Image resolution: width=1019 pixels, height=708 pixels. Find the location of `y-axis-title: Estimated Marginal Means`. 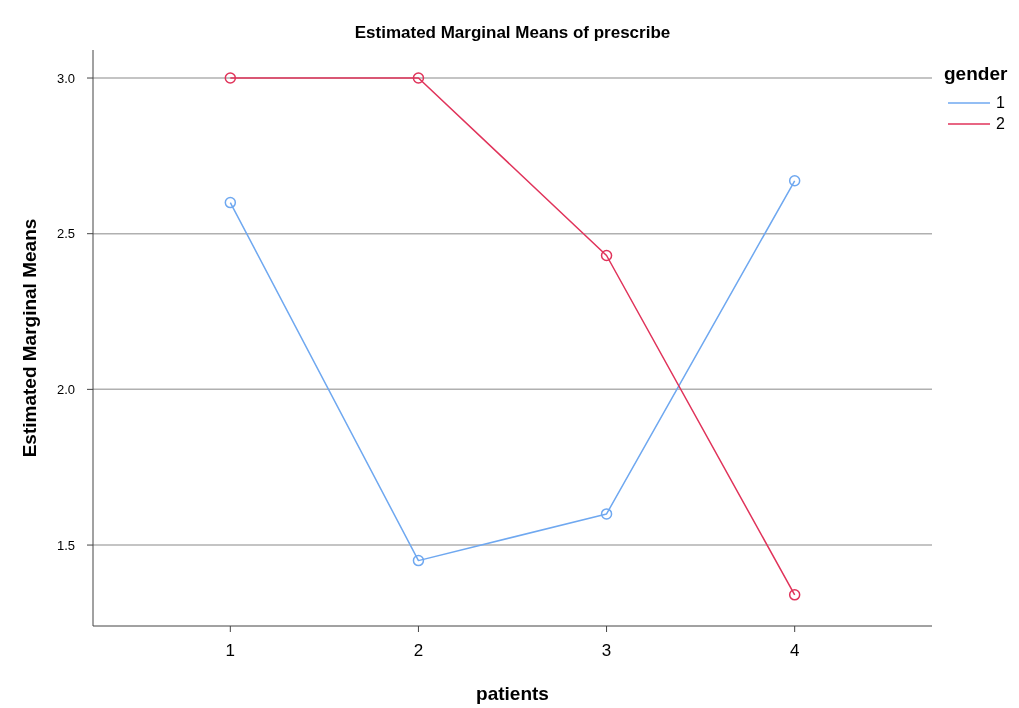

y-axis-title: Estimated Marginal Means is located at coordinates (29, 338).